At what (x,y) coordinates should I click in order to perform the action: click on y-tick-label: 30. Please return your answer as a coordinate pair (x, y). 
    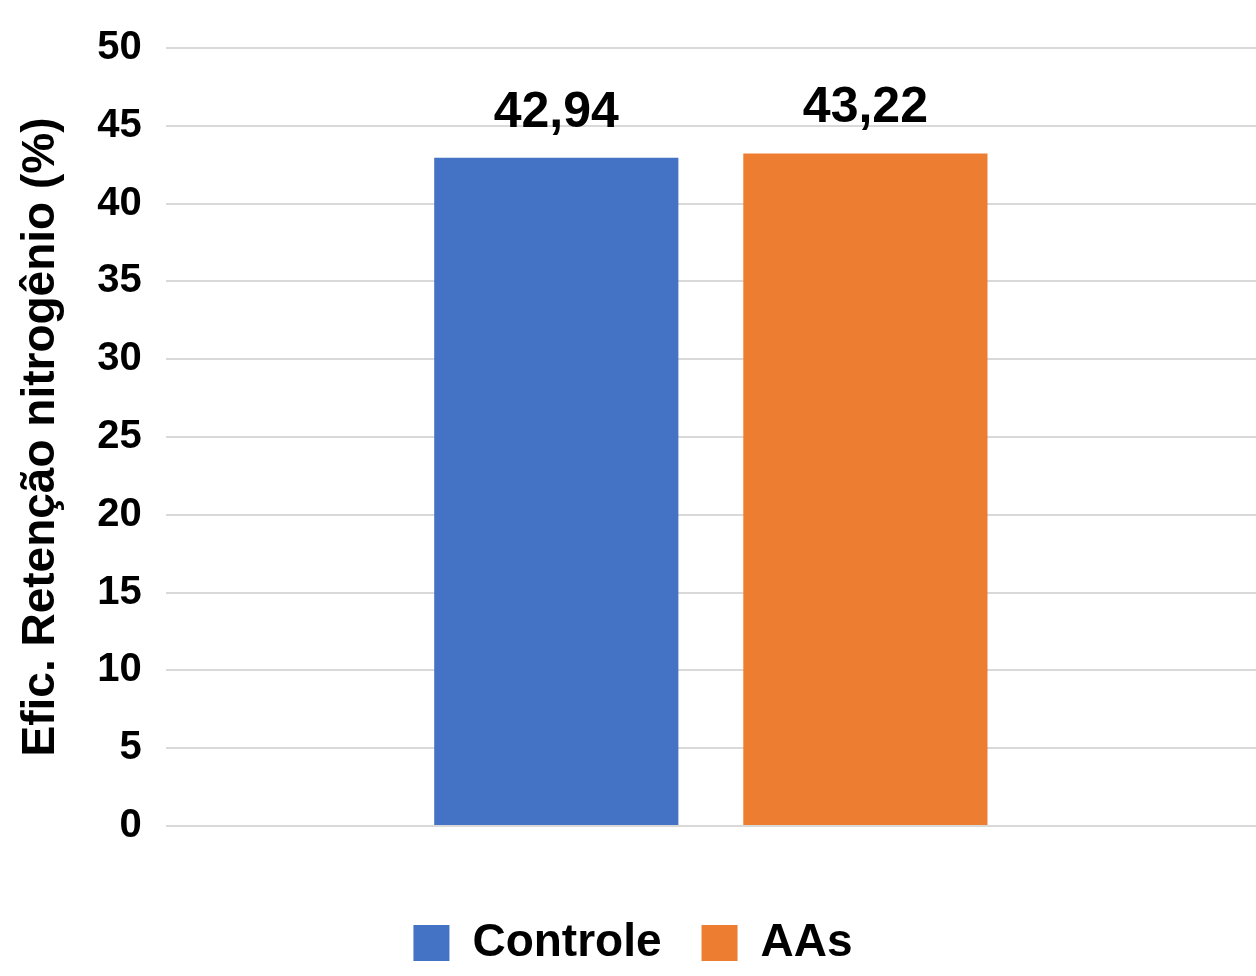
    Looking at the image, I should click on (119, 356).